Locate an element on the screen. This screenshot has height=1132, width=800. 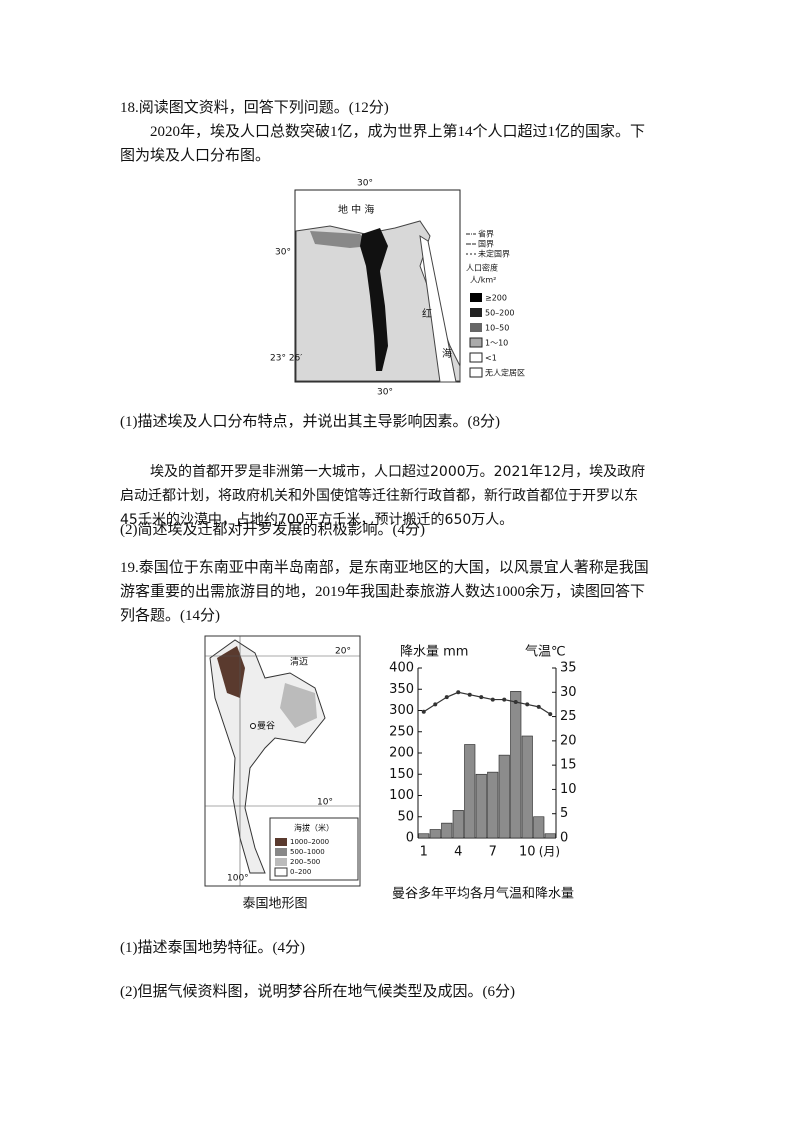
legend-label: 1～10 is located at coordinates (496, 343).